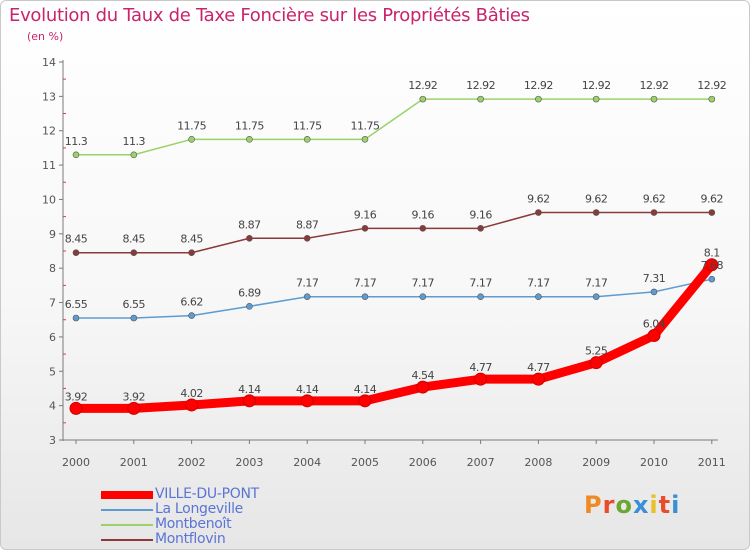  I want to click on data-label: 8.45, so click(134, 239).